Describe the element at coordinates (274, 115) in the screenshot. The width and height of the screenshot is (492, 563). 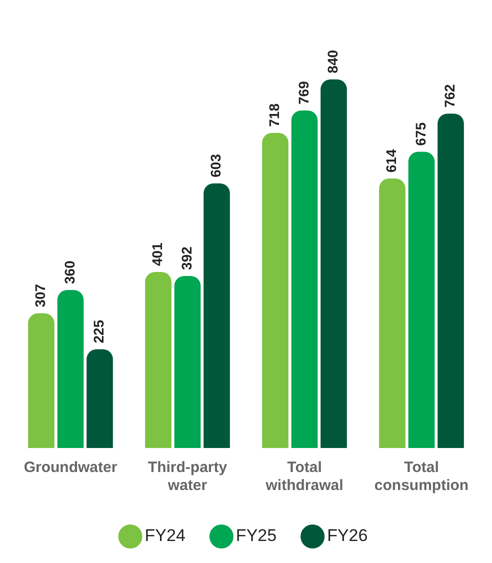
I see `data-label: 718` at that location.